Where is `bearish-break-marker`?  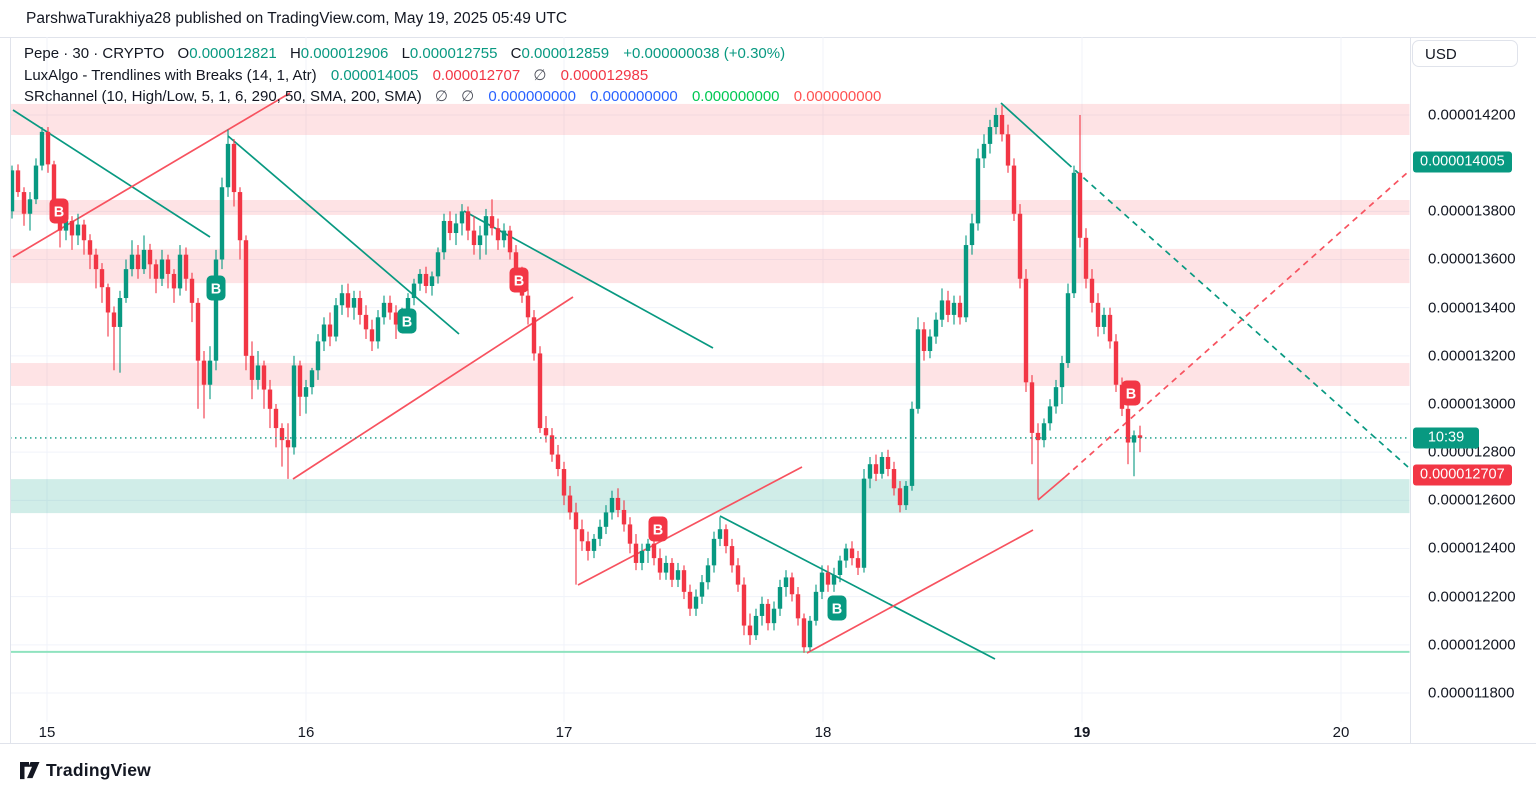
bearish-break-marker is located at coordinates (1131, 393).